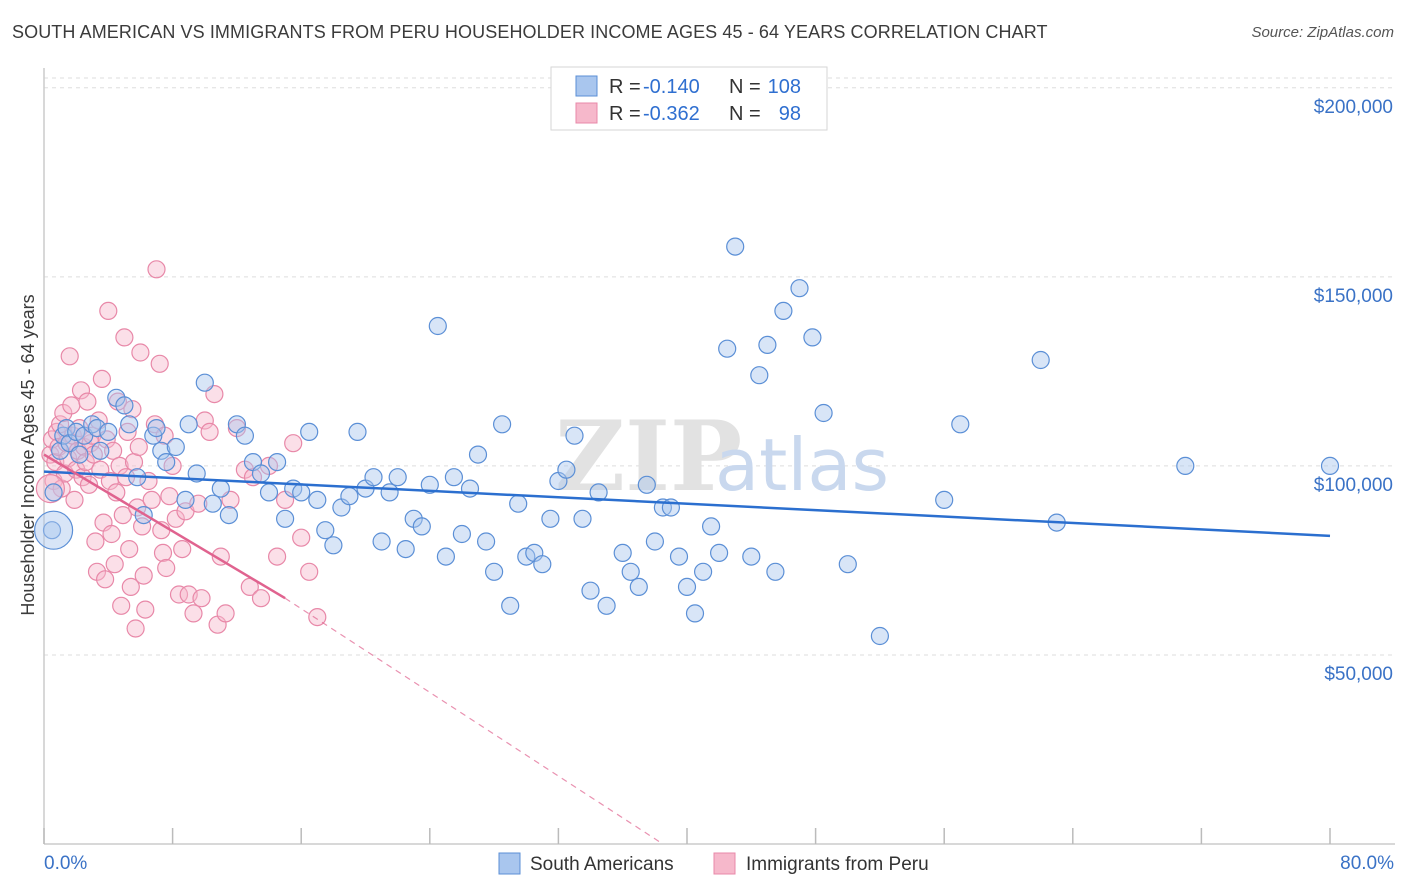 This screenshot has width=1406, height=892. I want to click on source-label: Source: ZipAtlas.com, so click(1322, 32).